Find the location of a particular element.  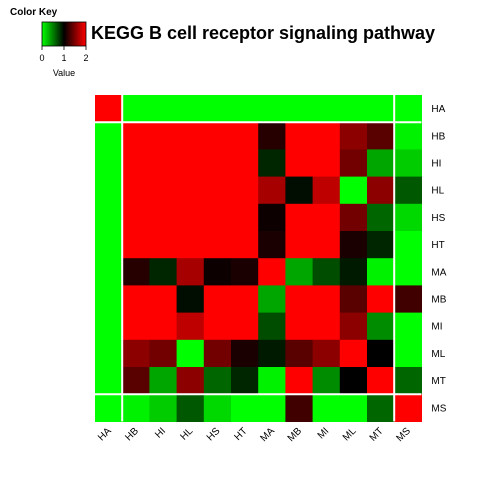

heatmap-cell-MA-HL is located at coordinates (190, 272).